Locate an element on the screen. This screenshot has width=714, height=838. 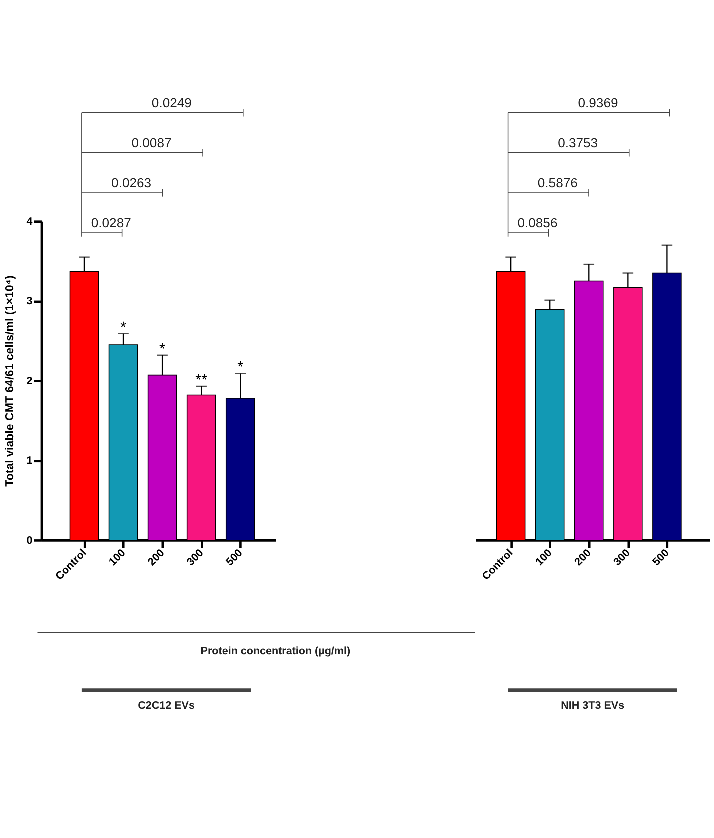
y-tick-label: 4 is located at coordinates (29, 222).